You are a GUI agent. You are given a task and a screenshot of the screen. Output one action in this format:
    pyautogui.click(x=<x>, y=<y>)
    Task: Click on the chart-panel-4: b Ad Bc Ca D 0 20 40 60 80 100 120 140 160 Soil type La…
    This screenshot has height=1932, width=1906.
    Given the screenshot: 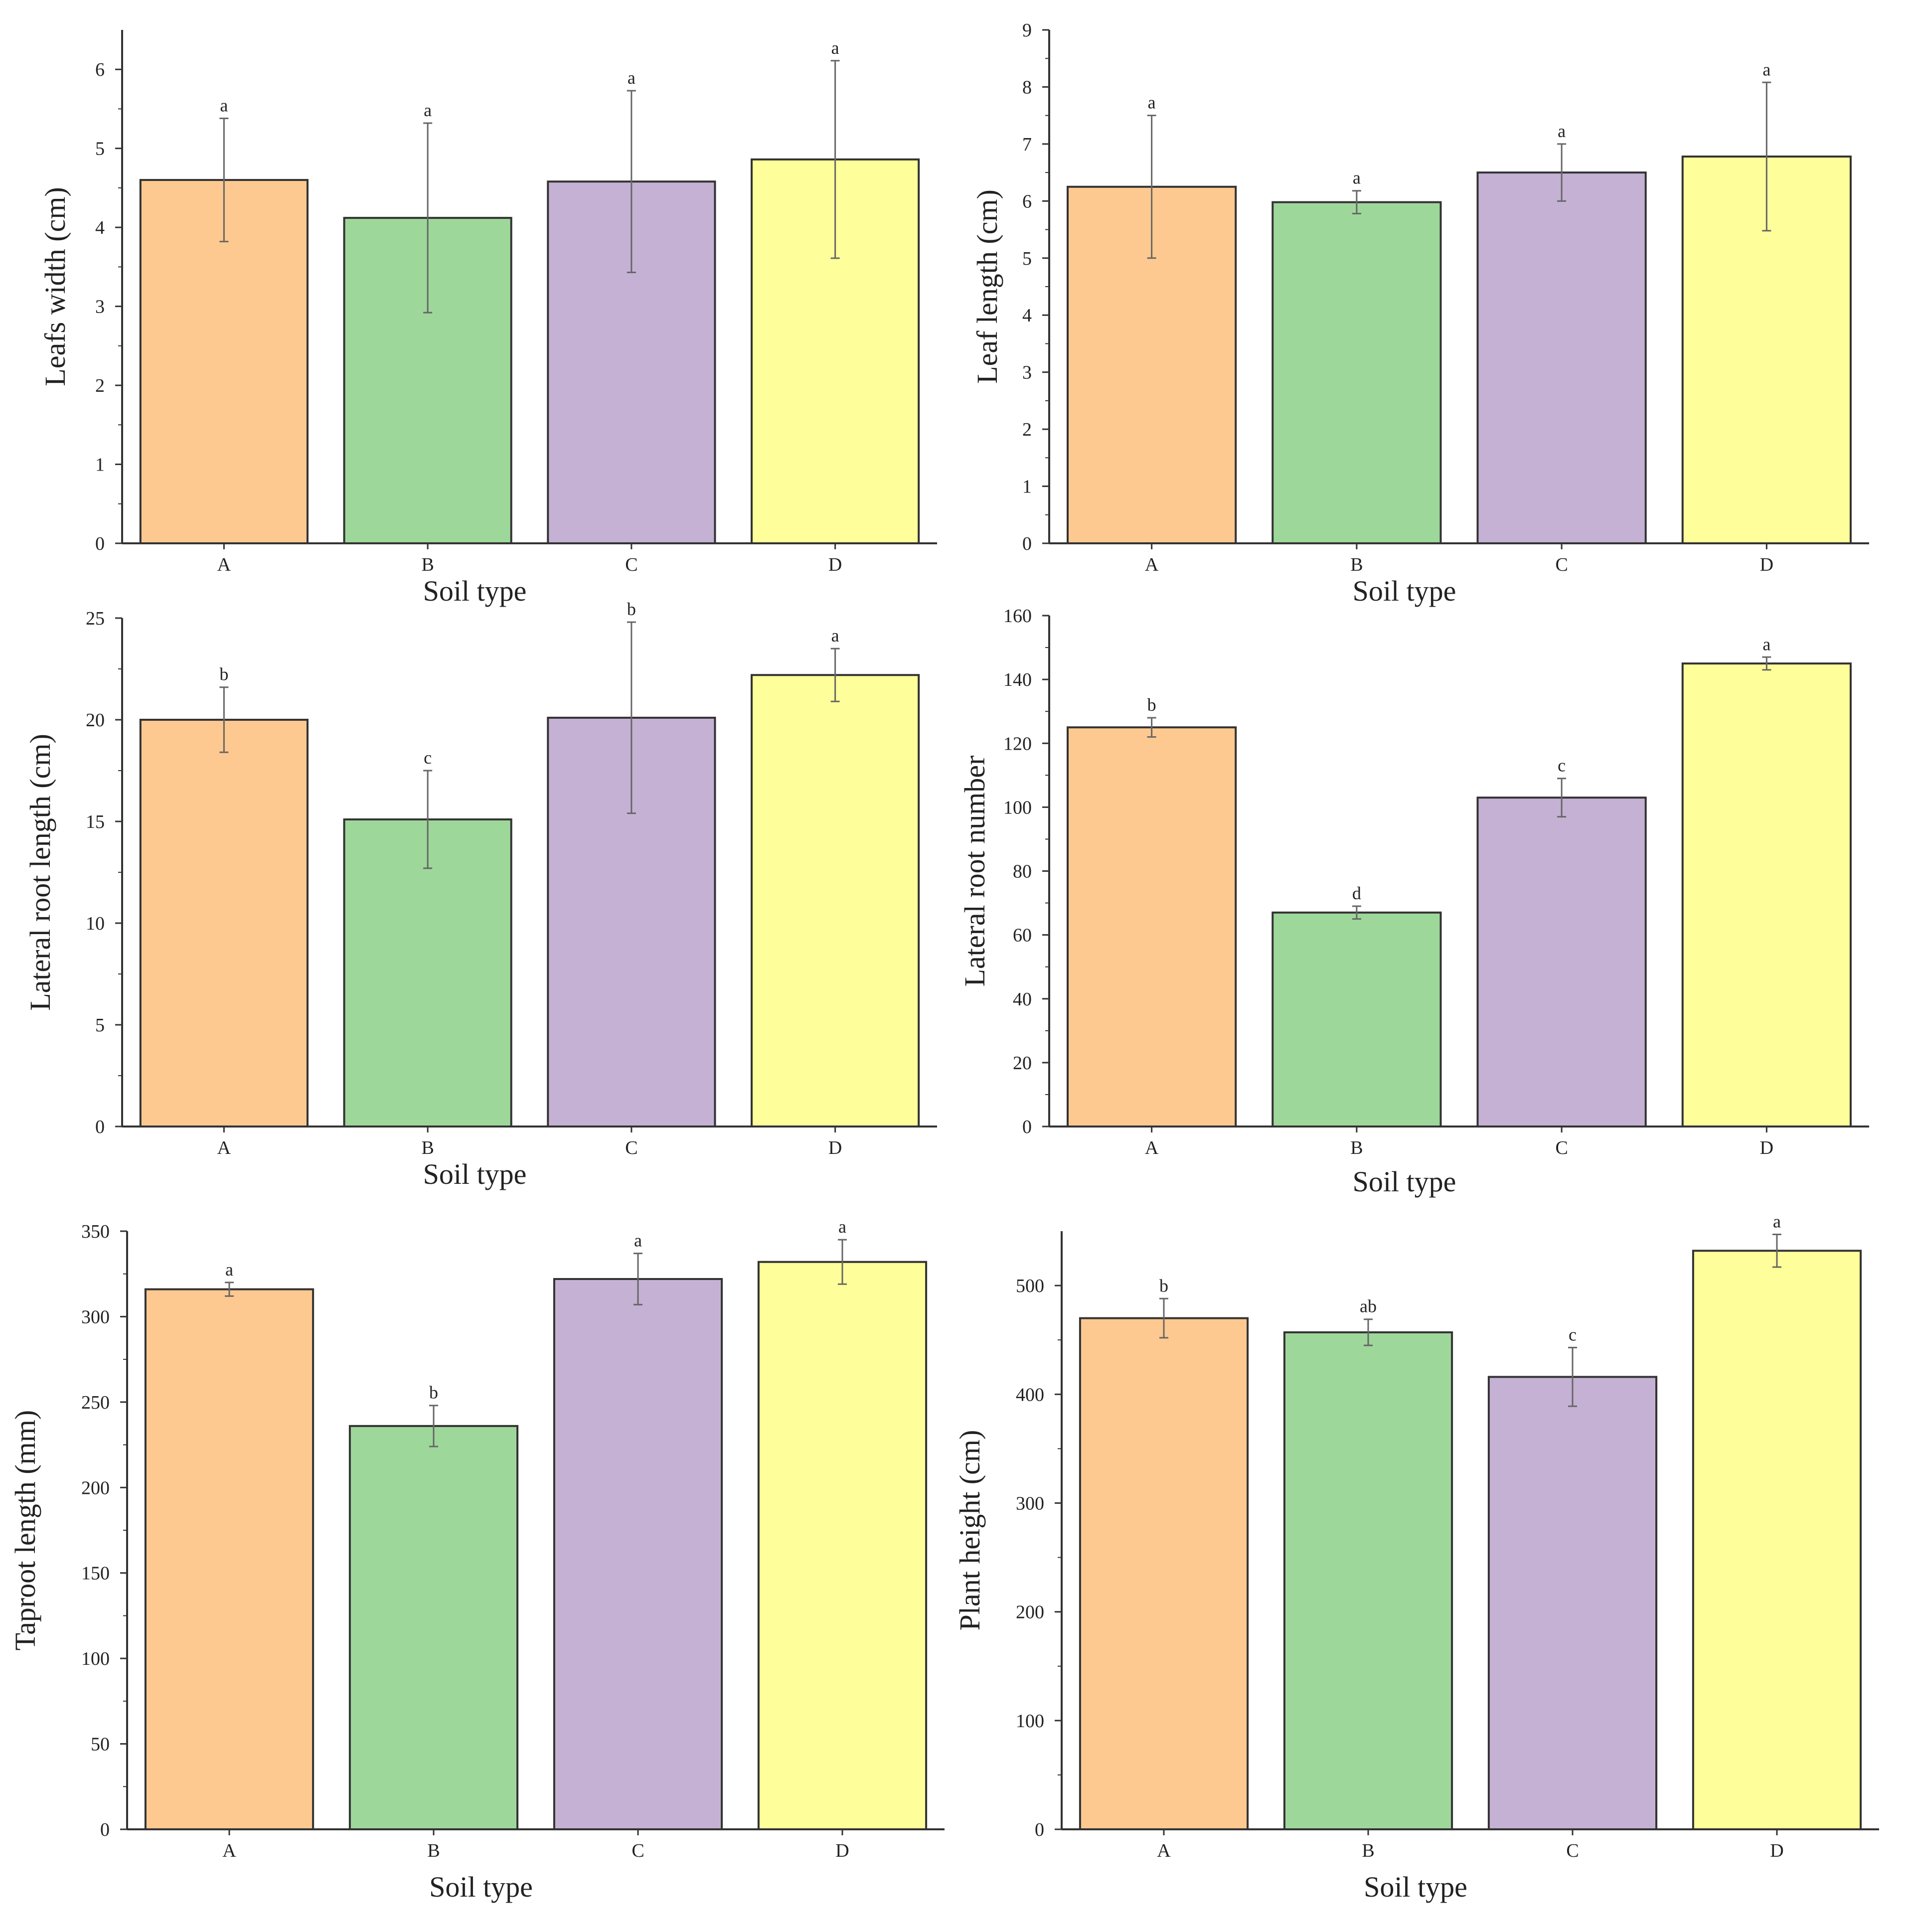 What is the action you would take?
    pyautogui.click(x=1413, y=902)
    